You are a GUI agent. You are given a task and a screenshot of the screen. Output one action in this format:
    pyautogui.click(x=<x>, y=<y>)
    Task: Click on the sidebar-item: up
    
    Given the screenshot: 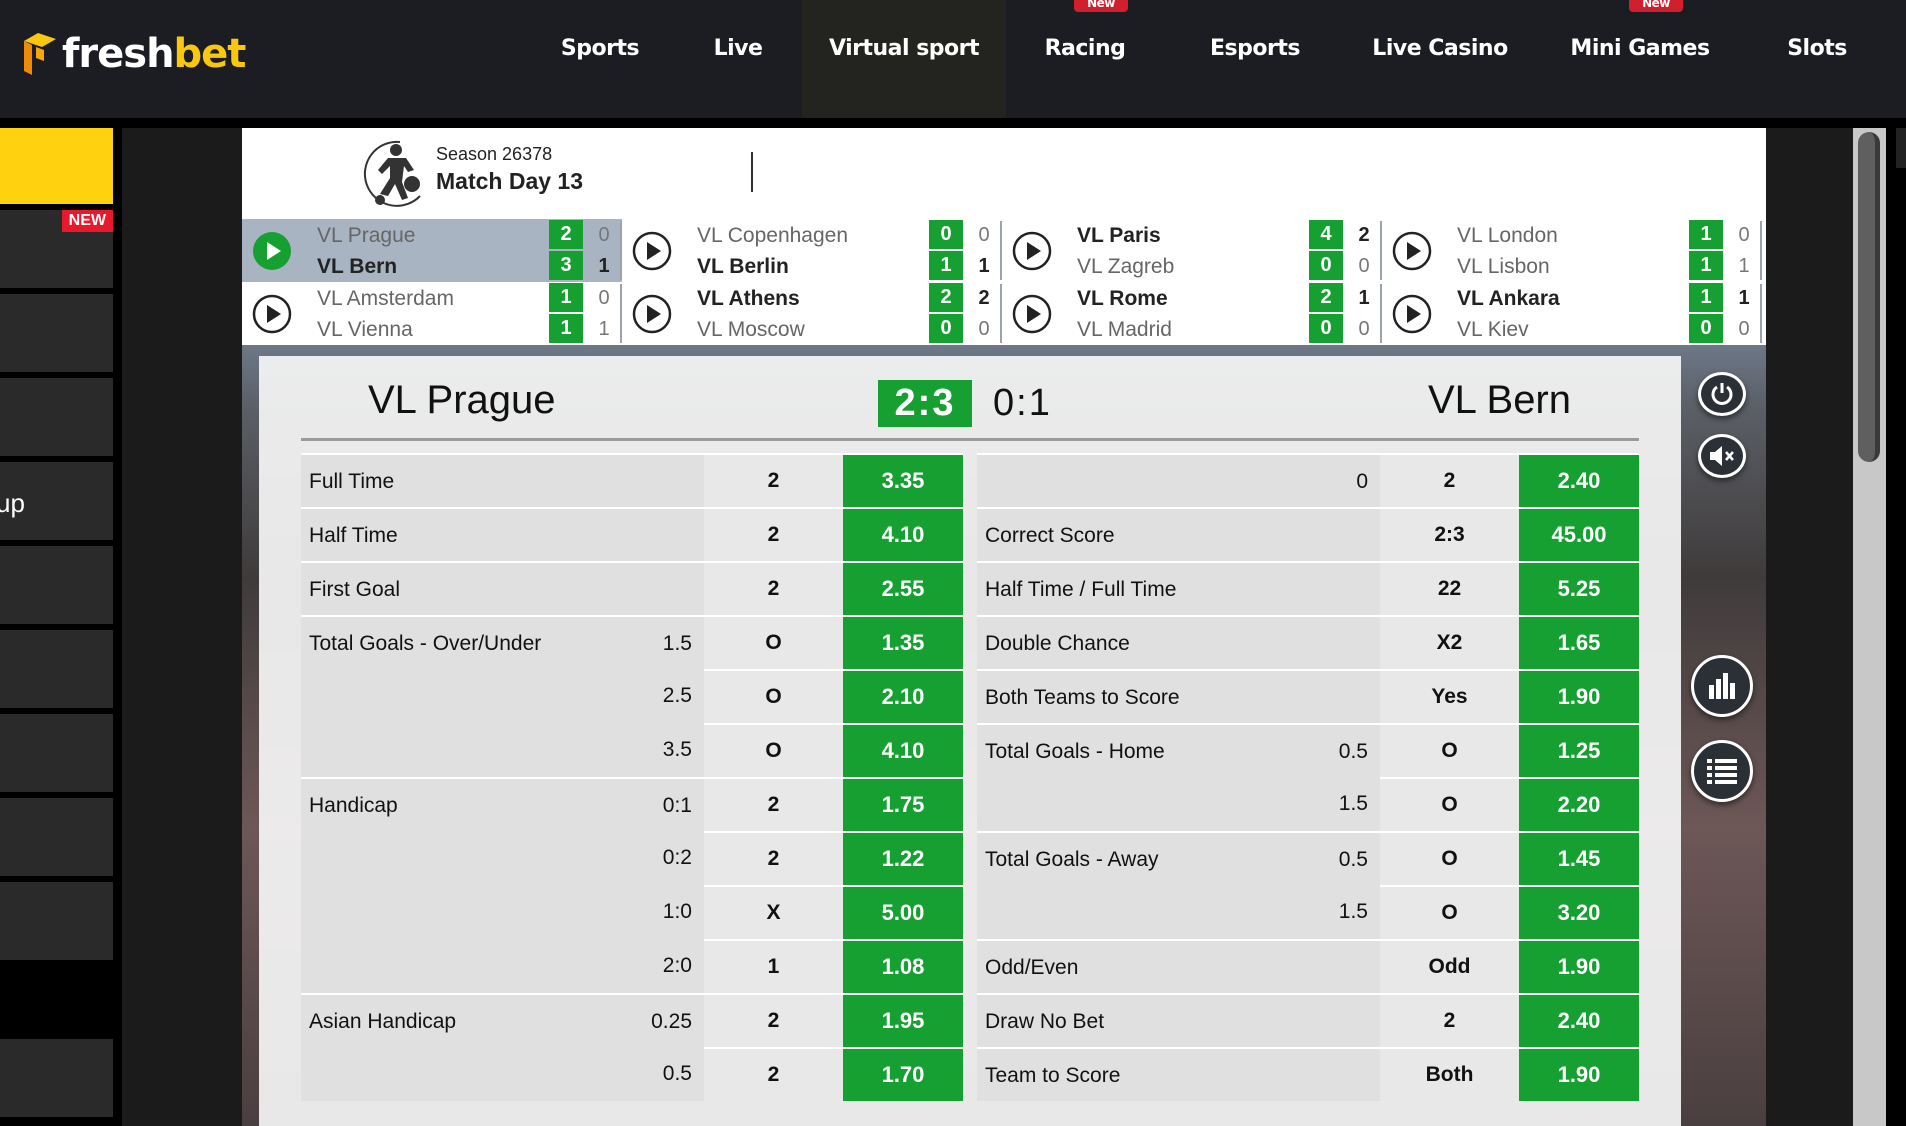 What is the action you would take?
    pyautogui.click(x=56, y=501)
    